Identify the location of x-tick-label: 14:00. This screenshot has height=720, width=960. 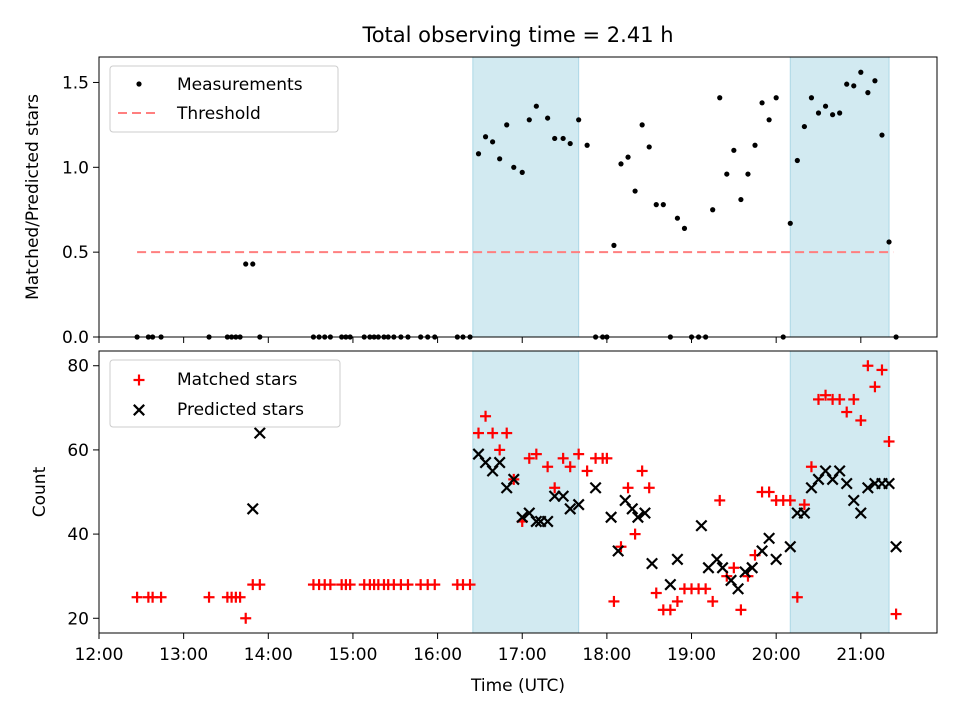
(268, 655).